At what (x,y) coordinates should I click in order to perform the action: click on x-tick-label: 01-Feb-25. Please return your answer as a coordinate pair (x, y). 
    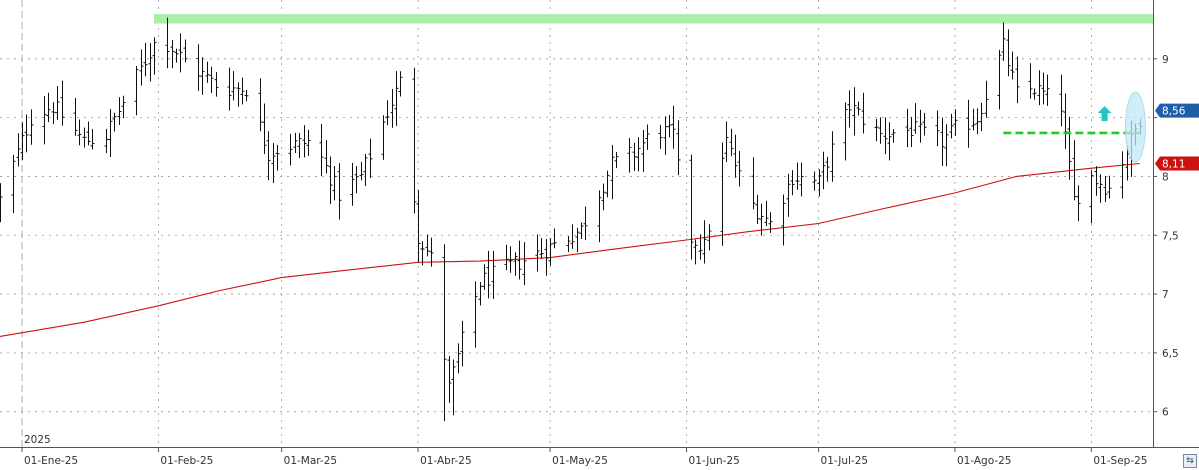
    Looking at the image, I should click on (186, 461).